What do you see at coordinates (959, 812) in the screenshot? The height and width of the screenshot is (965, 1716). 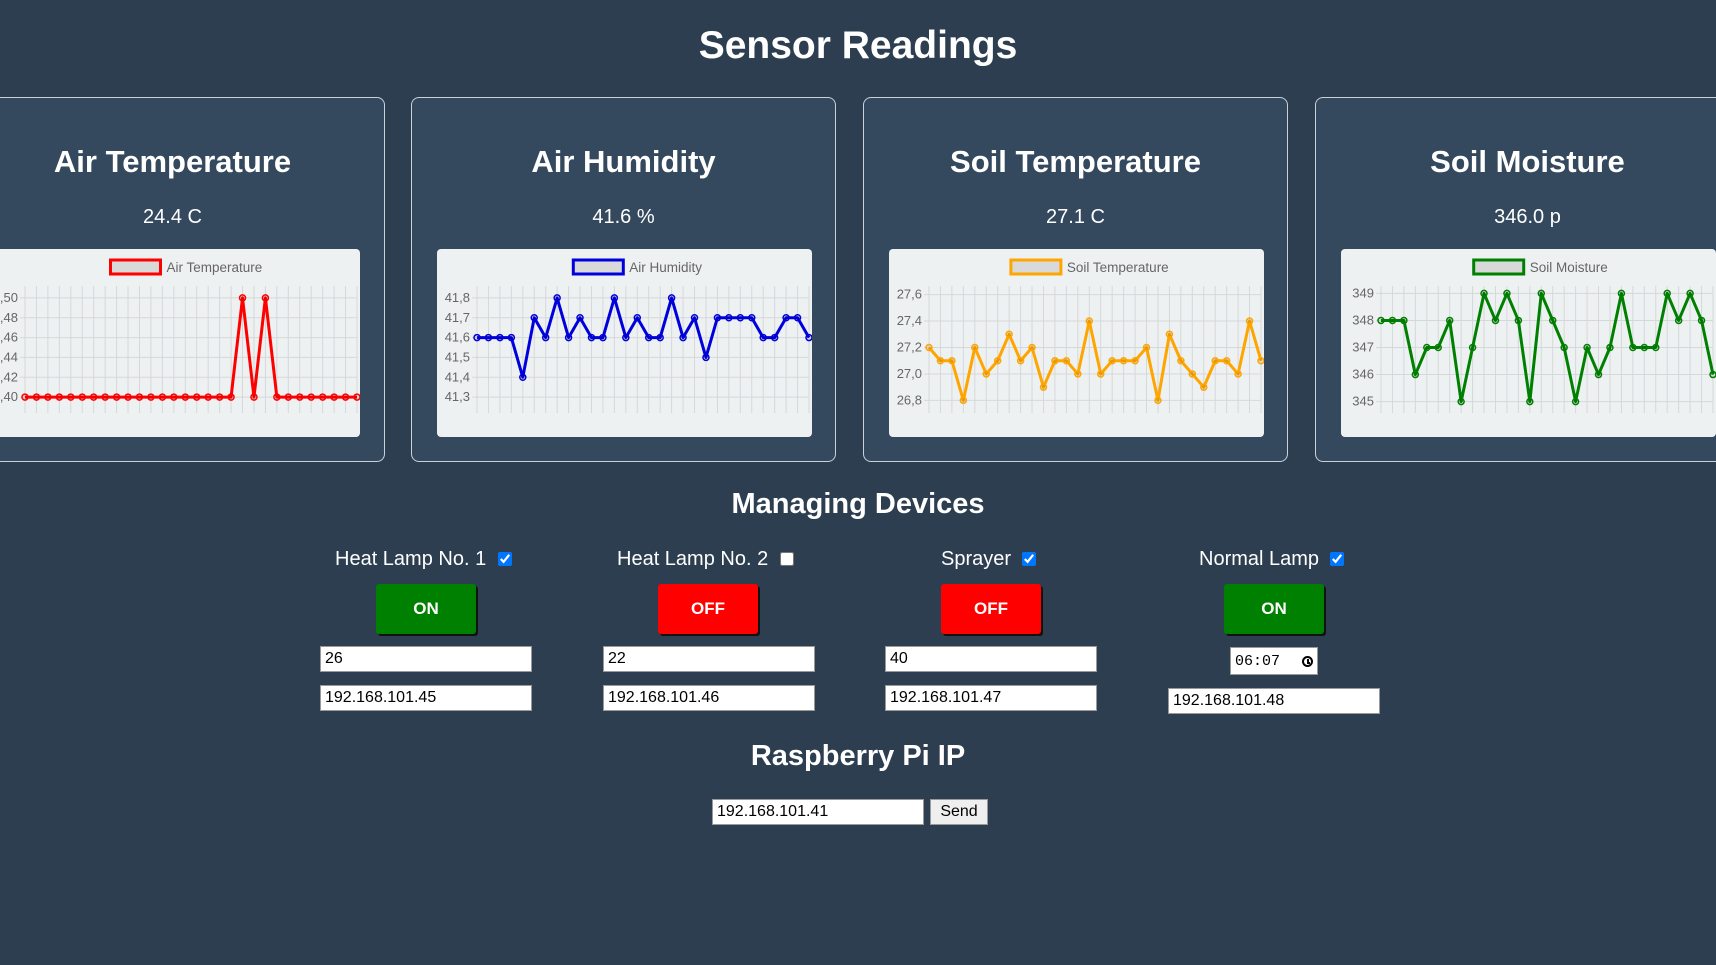 I see `send-button: Send` at bounding box center [959, 812].